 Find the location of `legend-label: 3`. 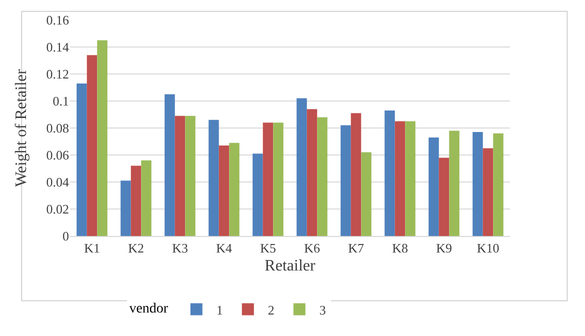

legend-label: 3 is located at coordinates (322, 310).